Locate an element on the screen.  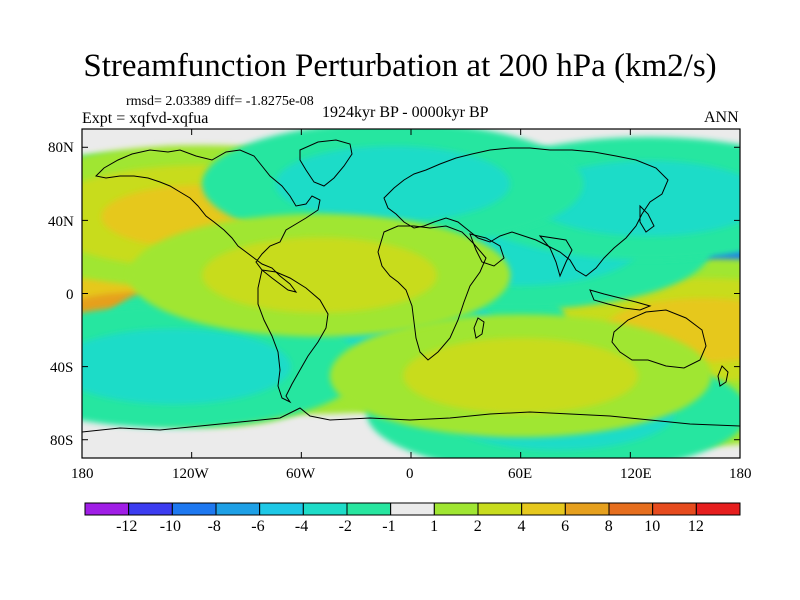
lon-label-180w: 180 is located at coordinates (82, 474).